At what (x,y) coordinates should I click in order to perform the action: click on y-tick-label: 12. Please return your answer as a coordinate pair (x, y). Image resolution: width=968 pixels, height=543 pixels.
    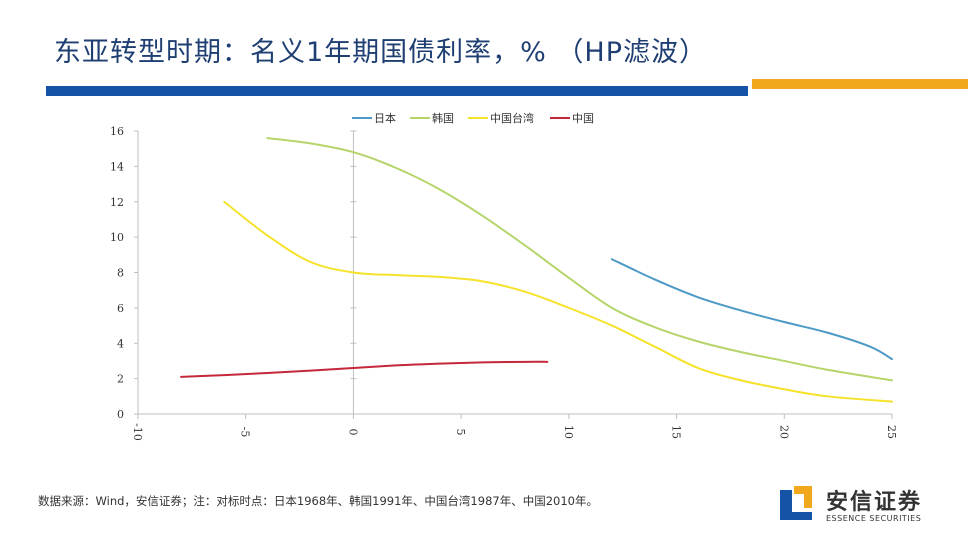
    Looking at the image, I should click on (117, 202).